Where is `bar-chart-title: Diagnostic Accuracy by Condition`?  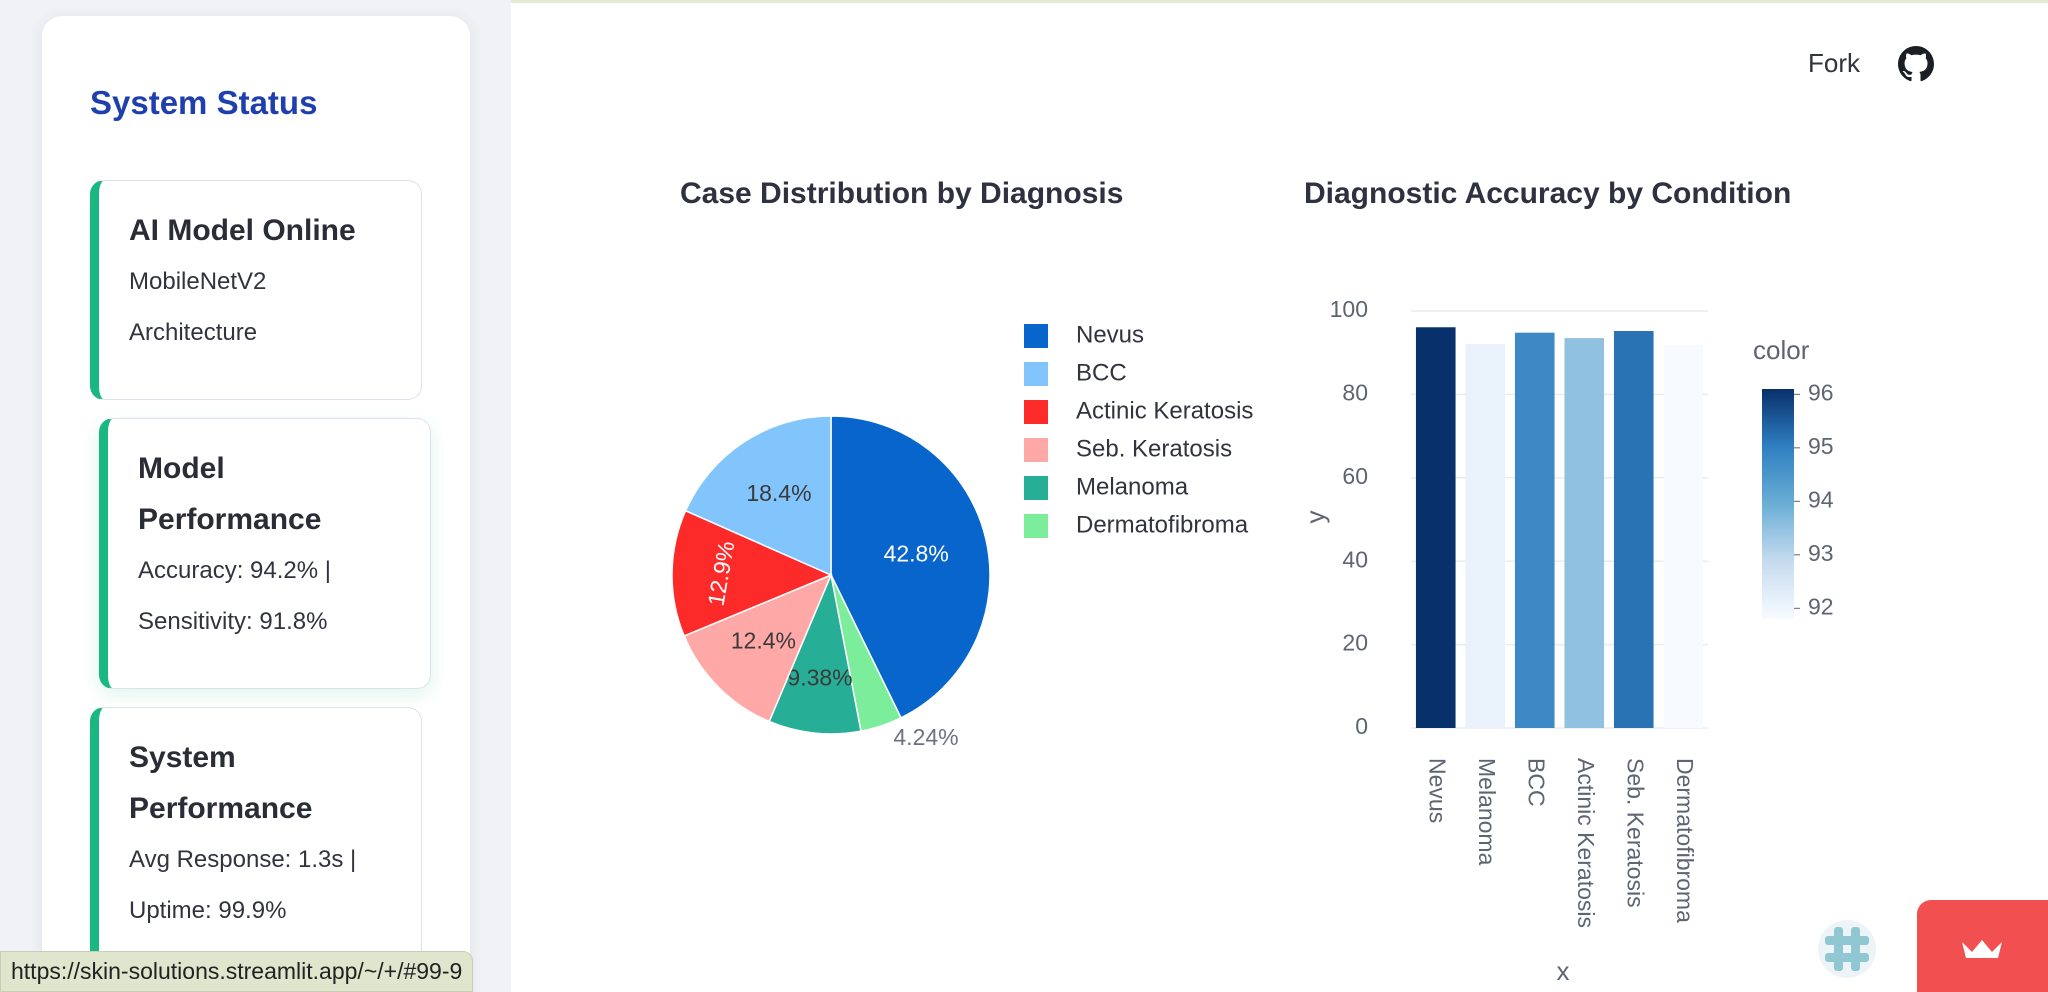 bar-chart-title: Diagnostic Accuracy by Condition is located at coordinates (1548, 193).